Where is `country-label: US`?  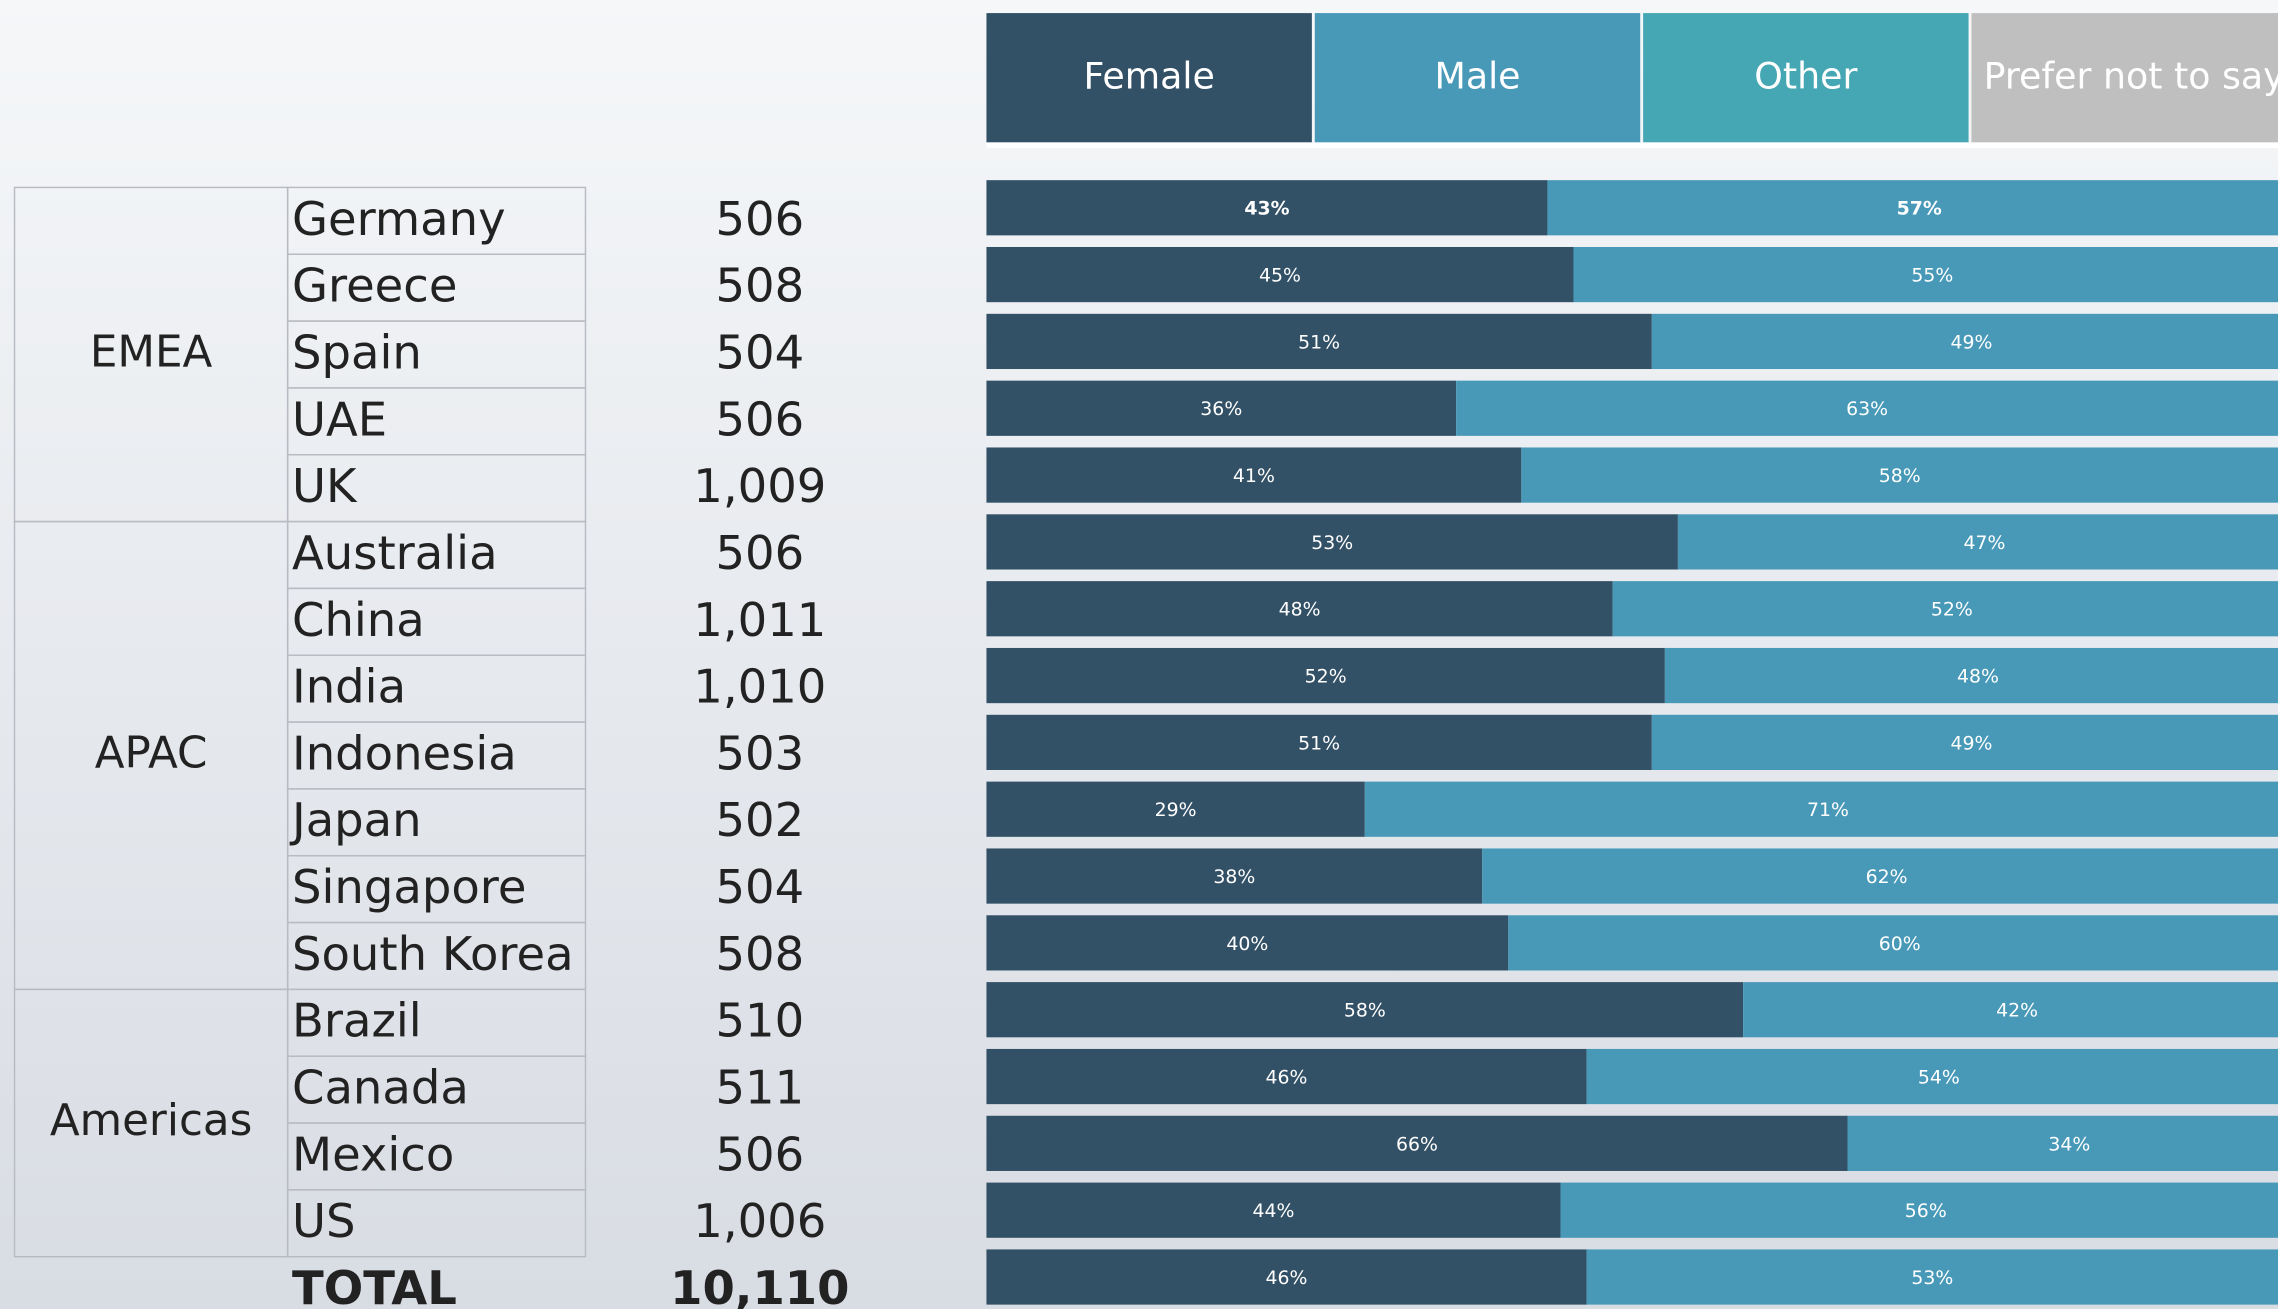
country-label: US is located at coordinates (324, 1221).